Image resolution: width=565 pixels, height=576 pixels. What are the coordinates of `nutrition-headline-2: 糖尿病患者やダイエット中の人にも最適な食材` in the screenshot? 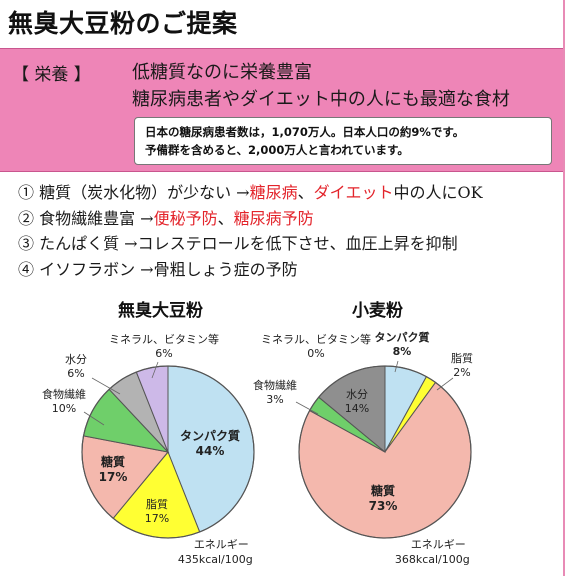 It's located at (321, 99).